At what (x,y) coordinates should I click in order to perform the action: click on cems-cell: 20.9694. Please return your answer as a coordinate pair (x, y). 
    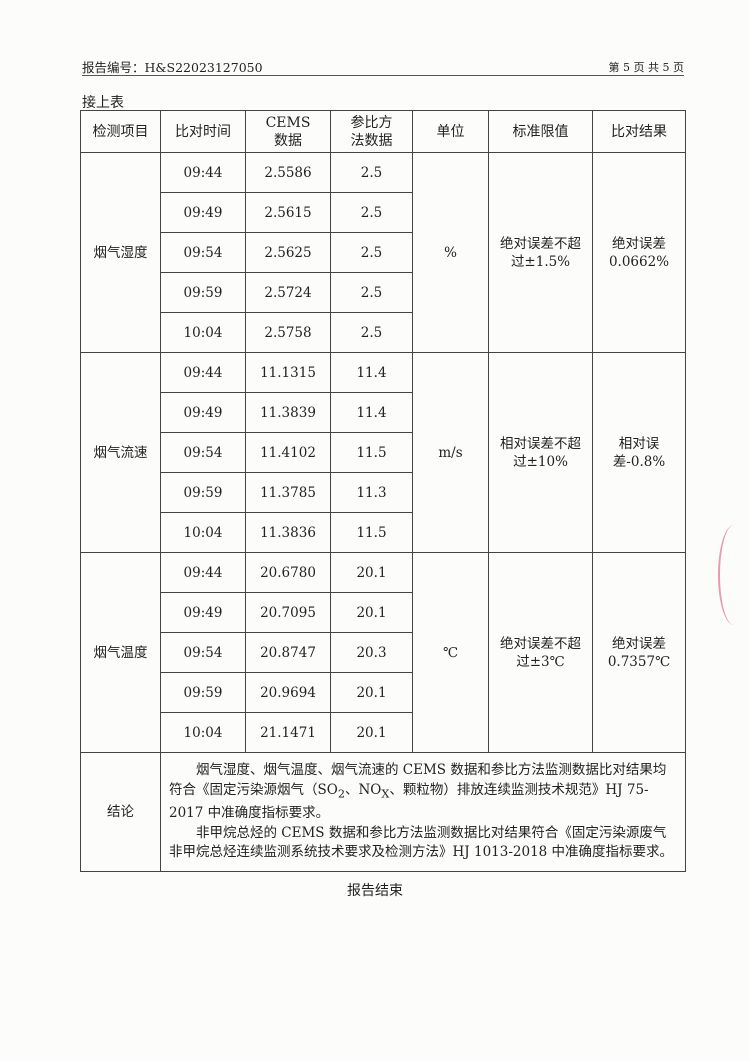
    Looking at the image, I should click on (288, 692).